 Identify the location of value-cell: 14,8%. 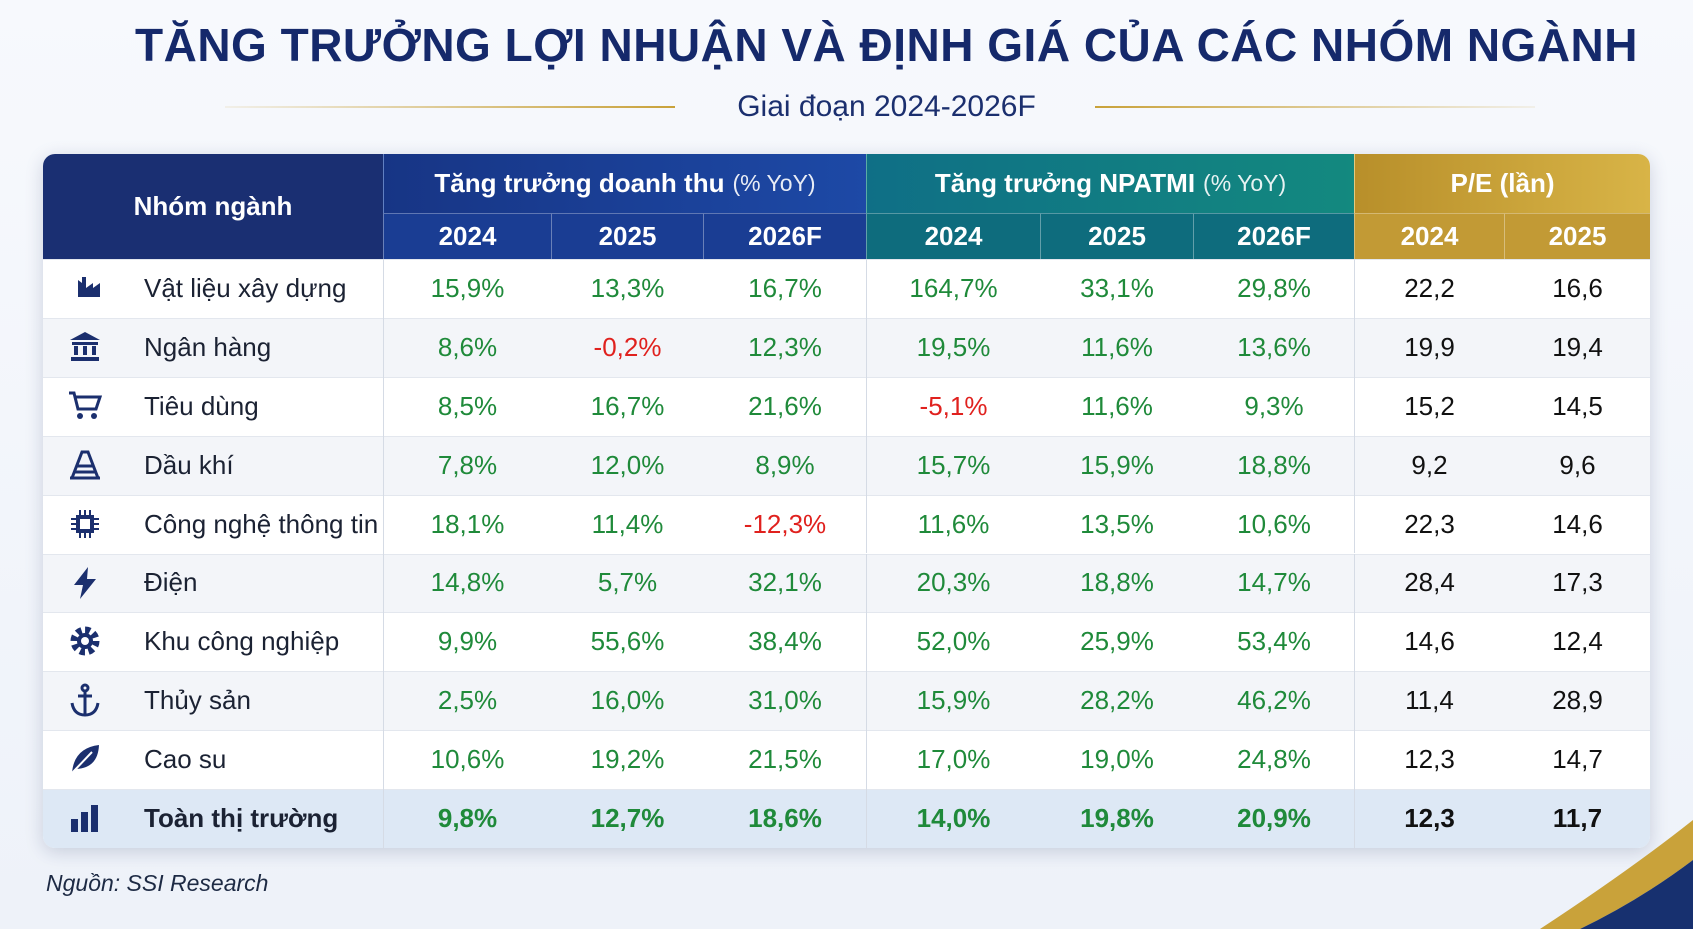
(467, 582).